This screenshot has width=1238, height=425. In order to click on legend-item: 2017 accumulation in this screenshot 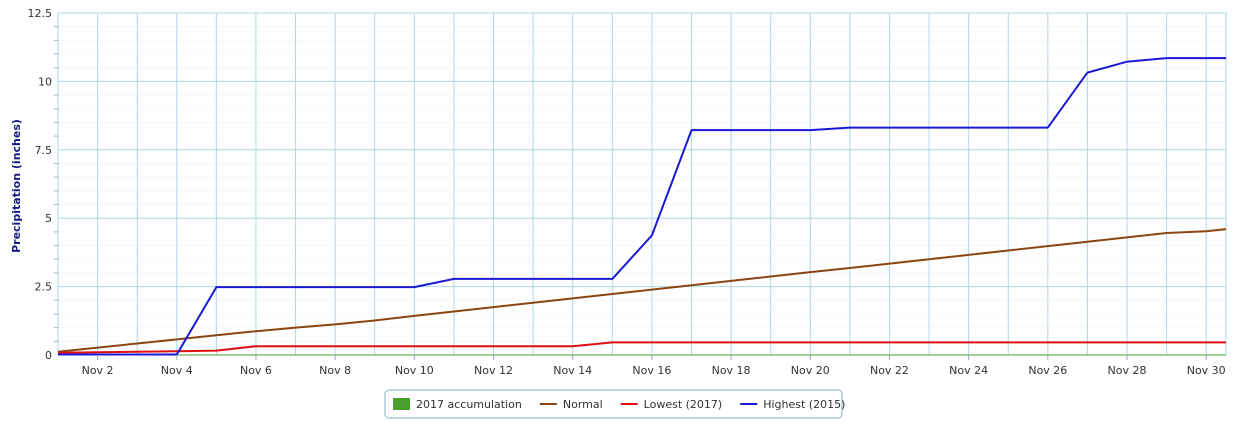, I will do `click(457, 404)`.